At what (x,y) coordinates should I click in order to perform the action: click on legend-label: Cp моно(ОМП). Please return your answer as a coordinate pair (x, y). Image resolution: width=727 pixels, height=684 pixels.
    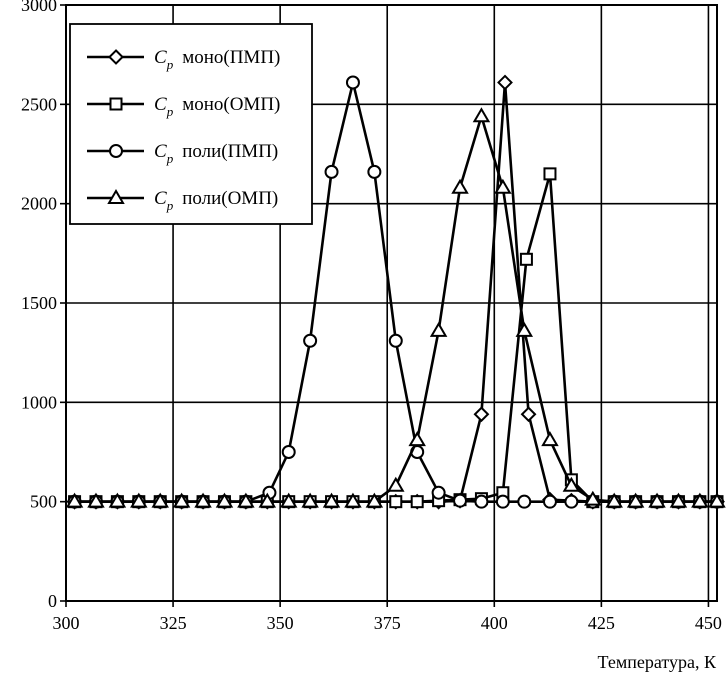
    Looking at the image, I should click on (217, 106).